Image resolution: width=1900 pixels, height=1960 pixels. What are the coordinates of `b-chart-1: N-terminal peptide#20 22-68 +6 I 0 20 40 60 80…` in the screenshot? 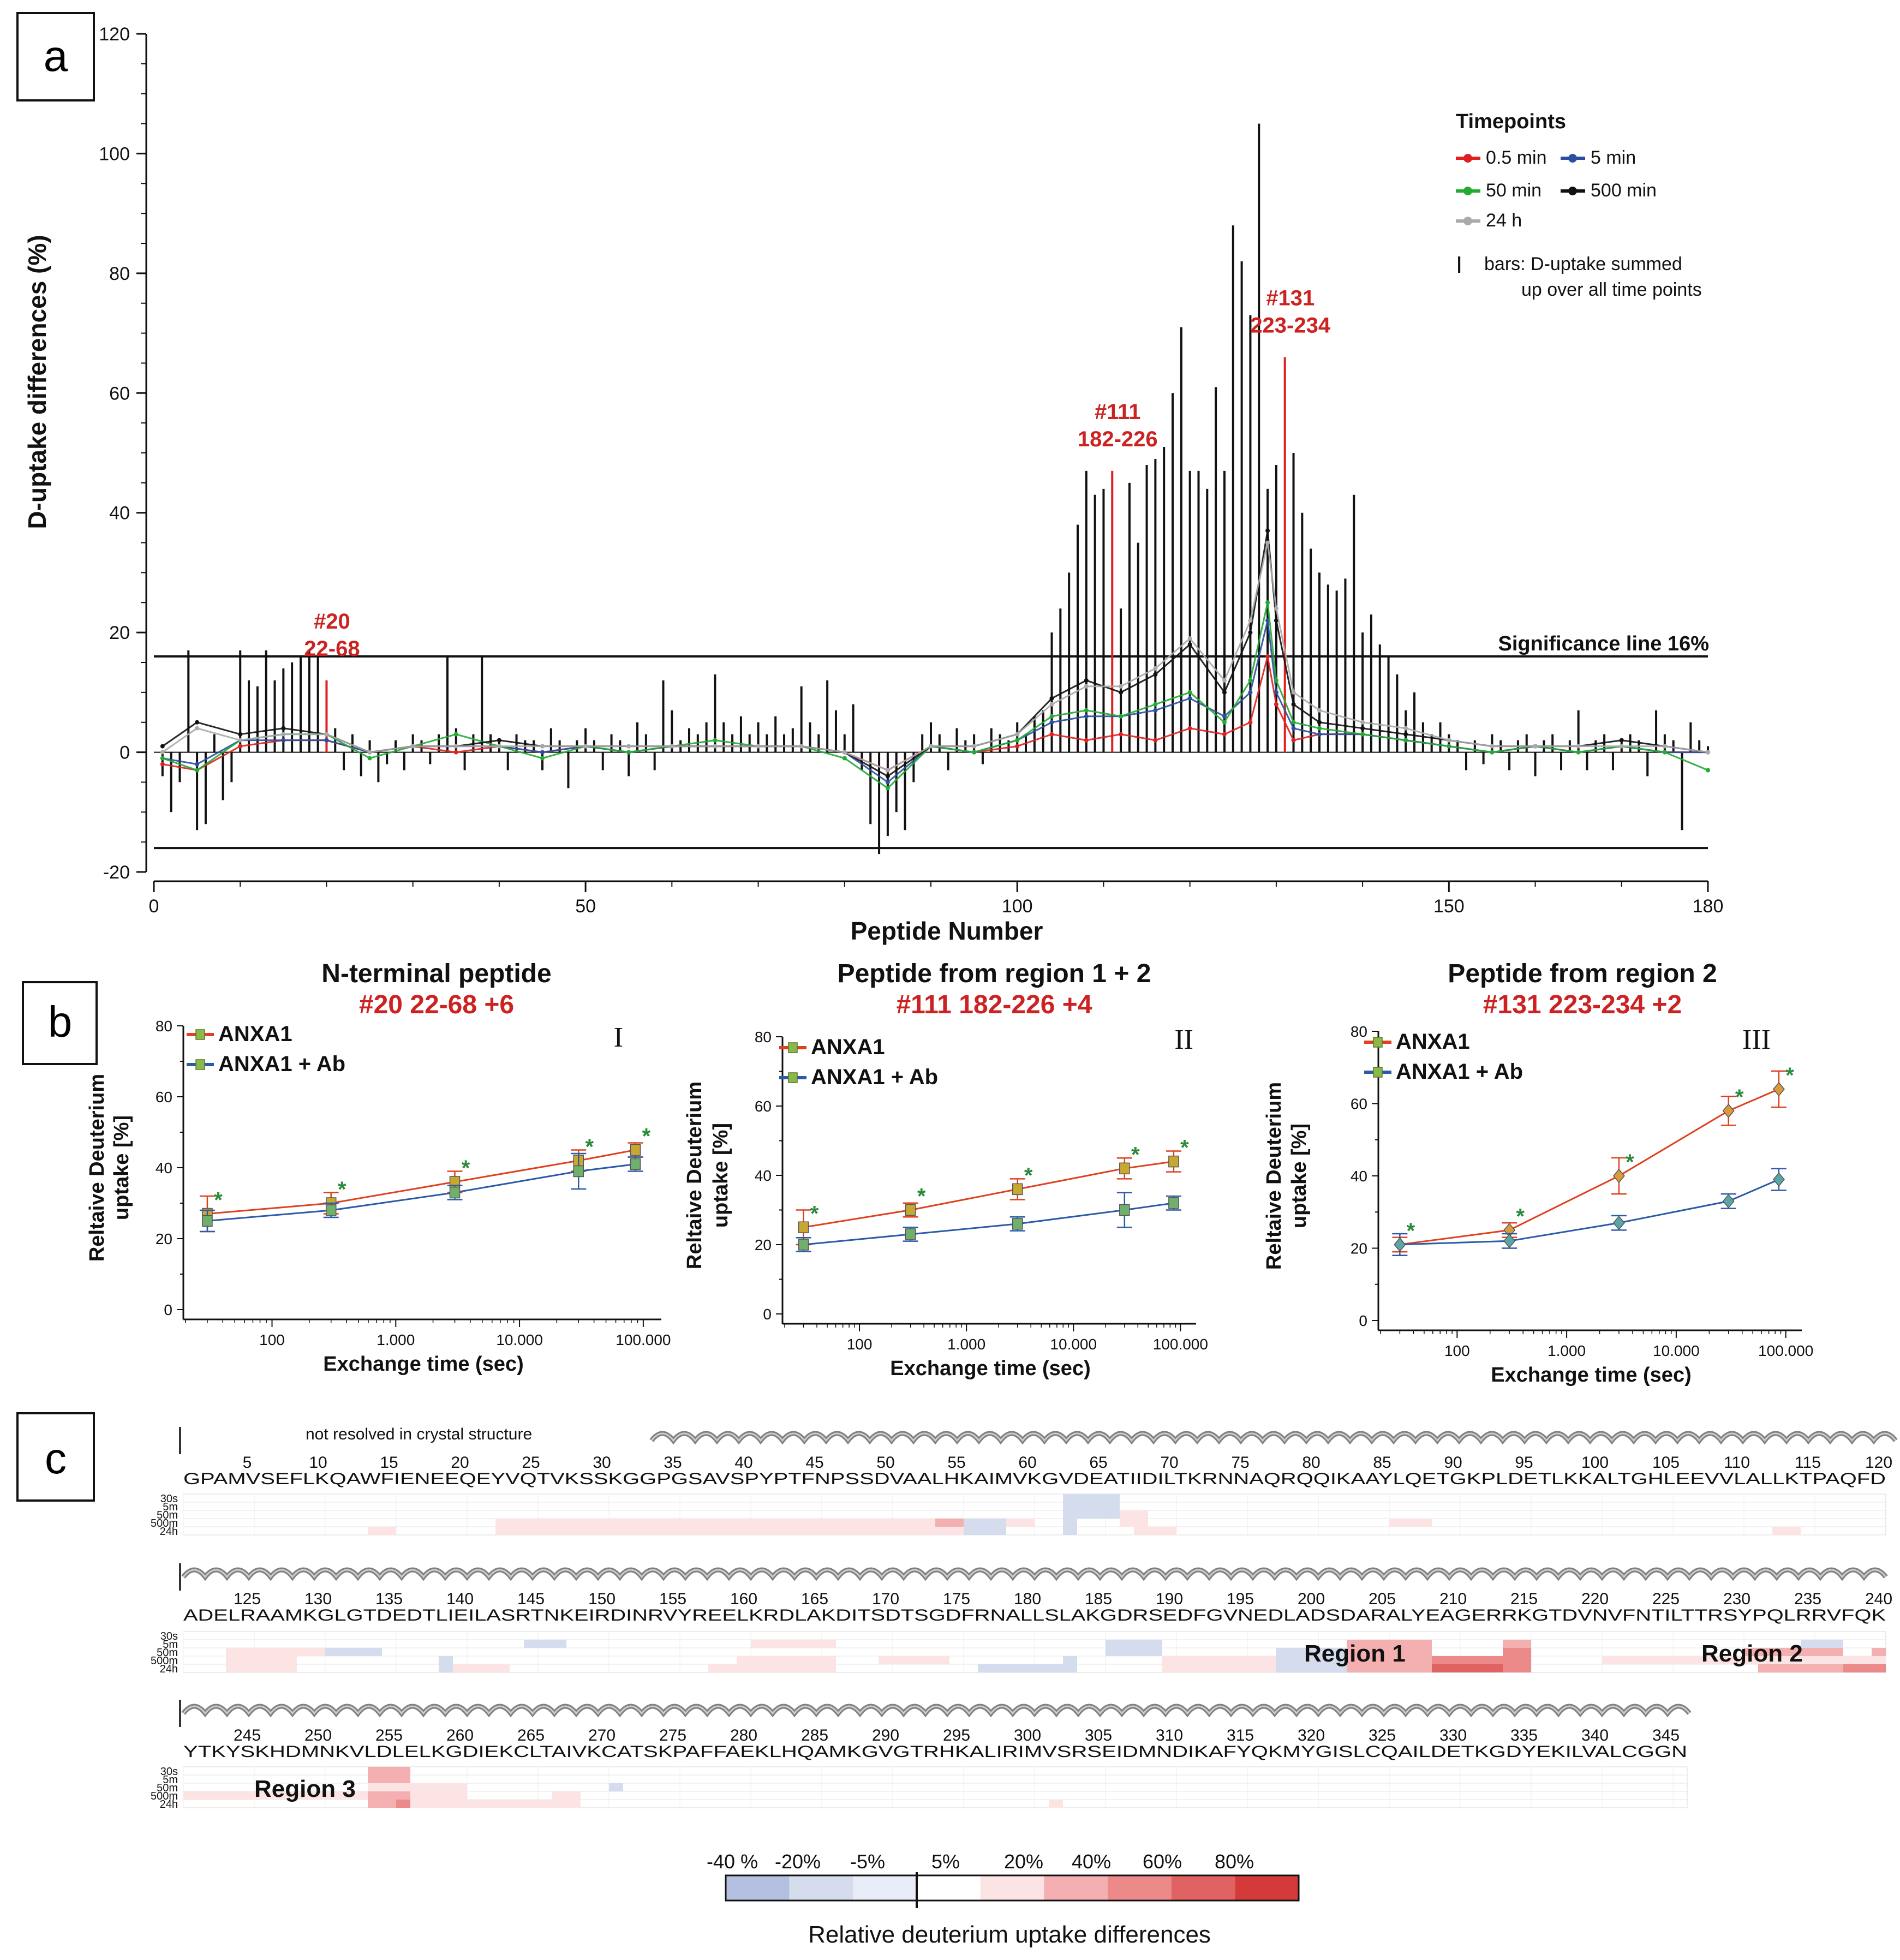 It's located at (378, 1167).